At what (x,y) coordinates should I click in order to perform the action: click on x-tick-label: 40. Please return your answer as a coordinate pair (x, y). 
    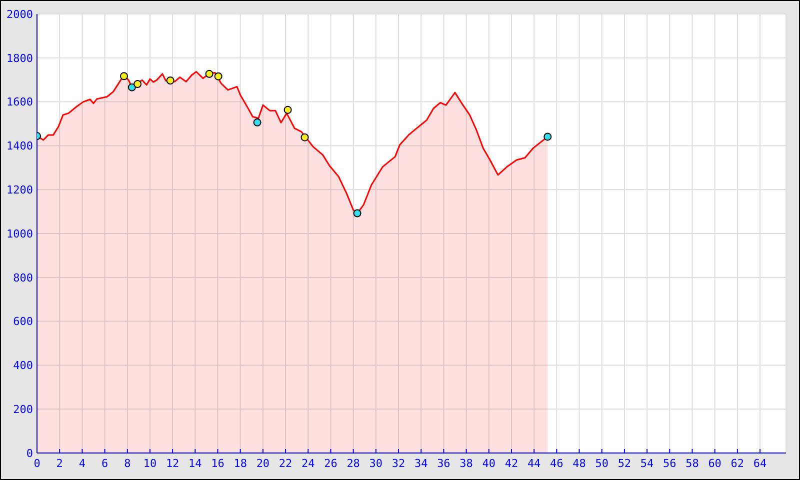
    Looking at the image, I should click on (489, 463).